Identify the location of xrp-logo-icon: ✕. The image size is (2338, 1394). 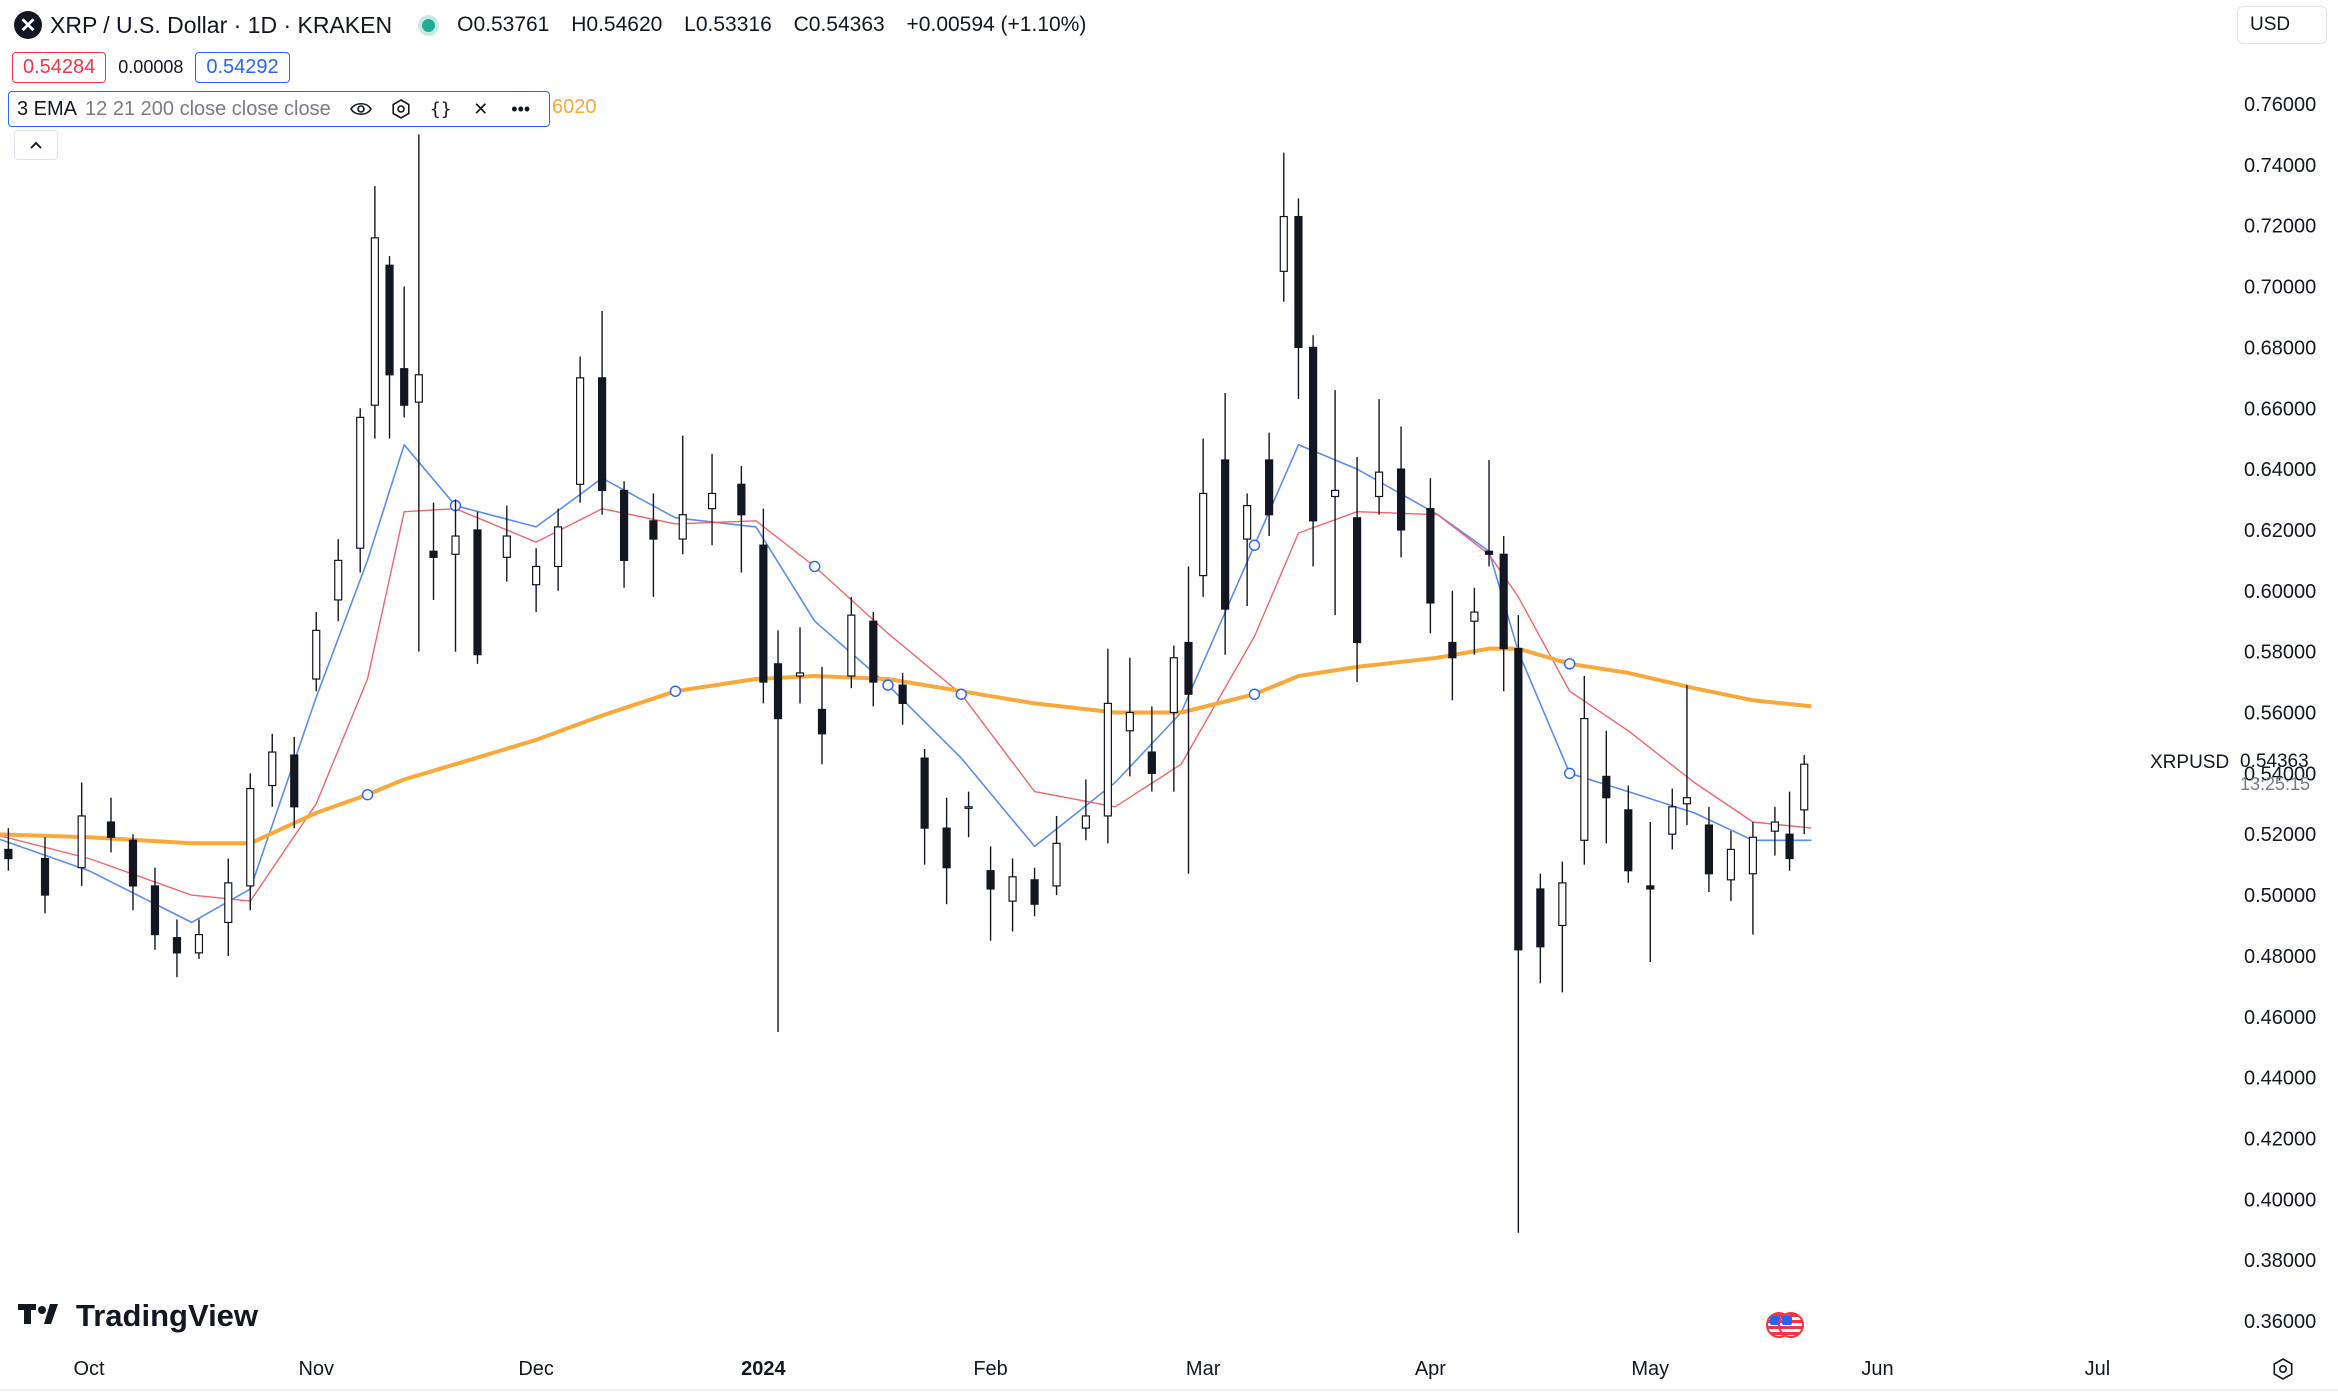
(28, 25).